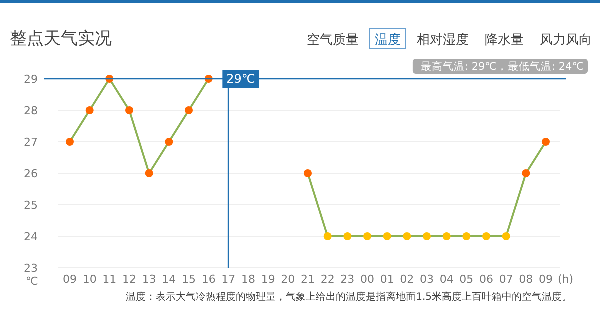  What do you see at coordinates (506, 279) in the screenshot?
I see `x-tick-label: 07` at bounding box center [506, 279].